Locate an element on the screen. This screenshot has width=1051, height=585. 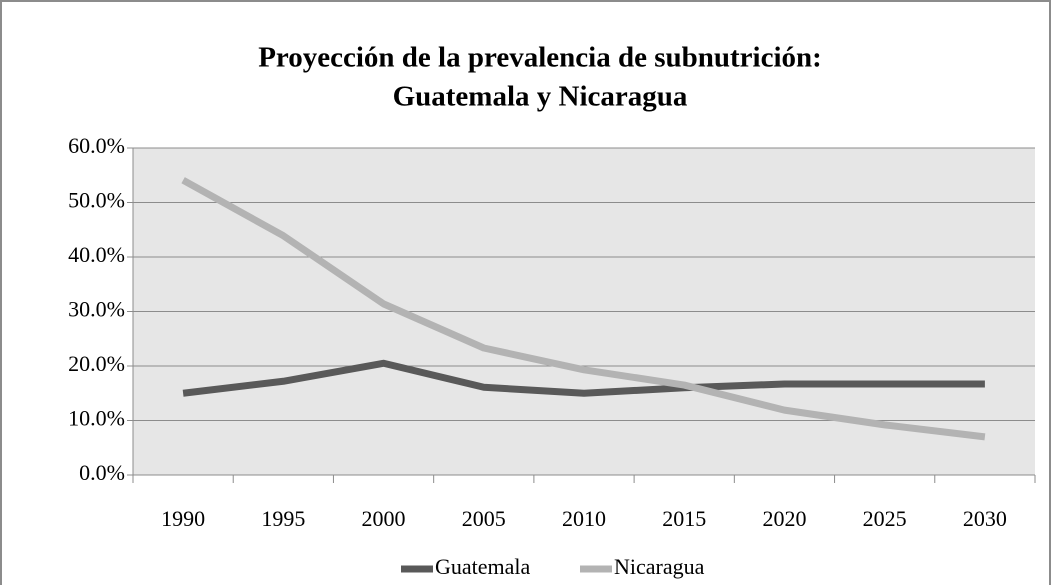
line-series is located at coordinates (583, 378).